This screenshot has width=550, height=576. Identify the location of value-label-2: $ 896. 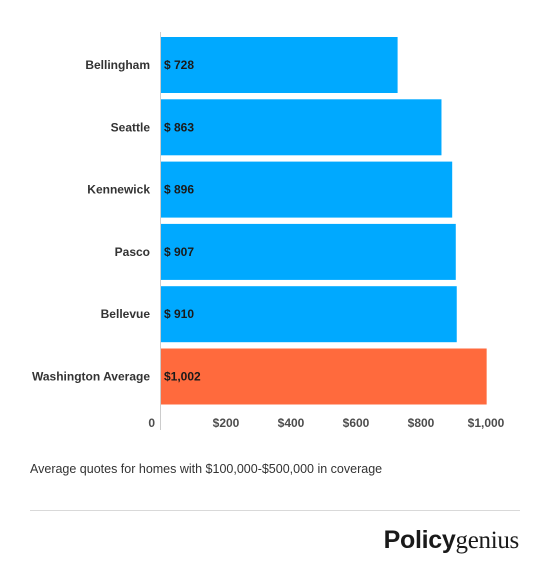
(179, 190).